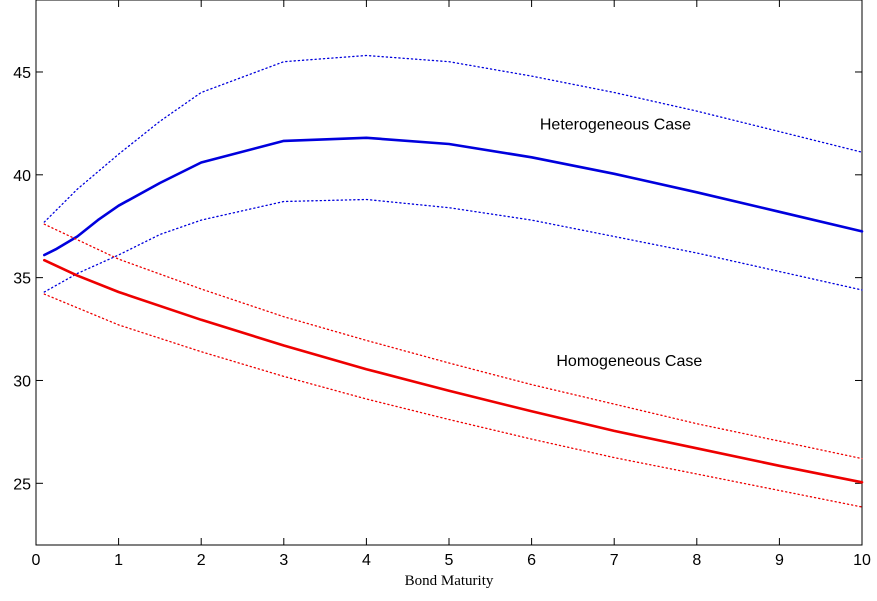 The width and height of the screenshot is (877, 601). What do you see at coordinates (629, 361) in the screenshot?
I see `annotation-label: Homogeneous Case` at bounding box center [629, 361].